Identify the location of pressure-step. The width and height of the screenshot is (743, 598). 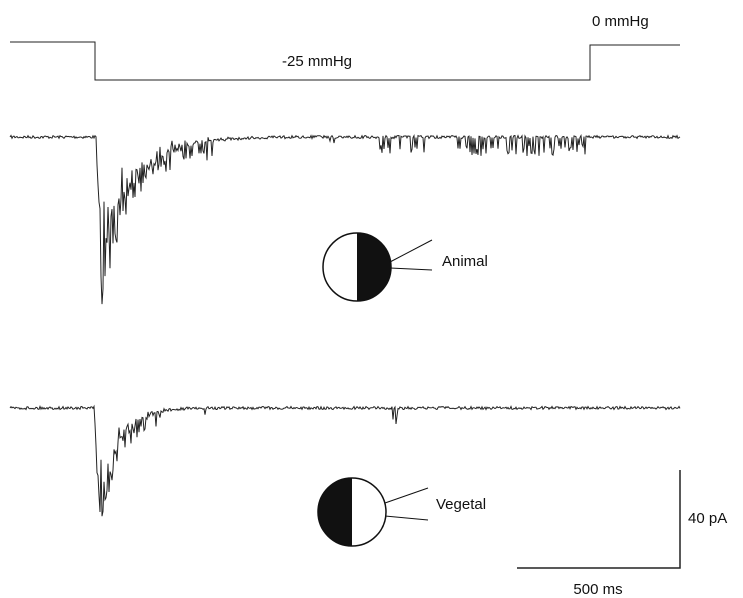
(345, 61).